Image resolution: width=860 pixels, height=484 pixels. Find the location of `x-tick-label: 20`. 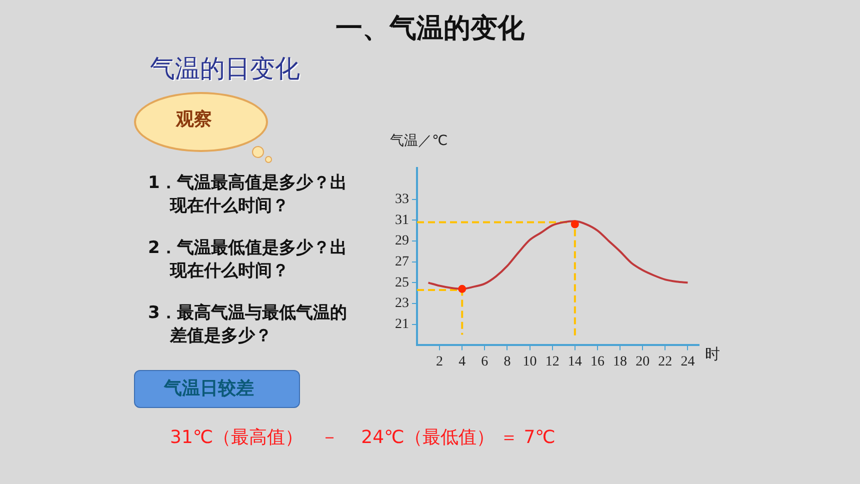

x-tick-label: 20 is located at coordinates (643, 362).